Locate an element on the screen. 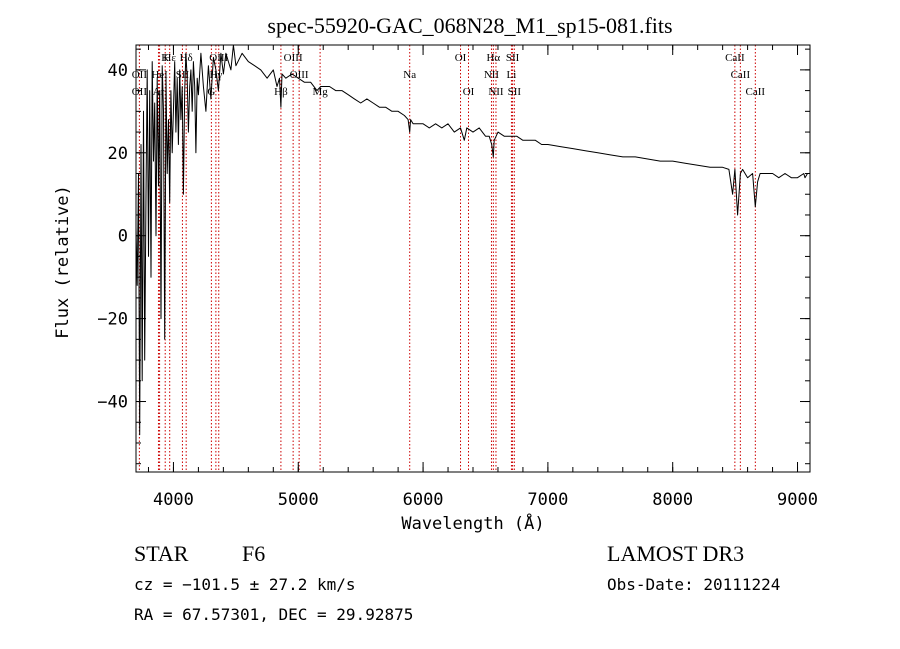 The height and width of the screenshot is (649, 900). y-tick-label: 20 is located at coordinates (118, 154).